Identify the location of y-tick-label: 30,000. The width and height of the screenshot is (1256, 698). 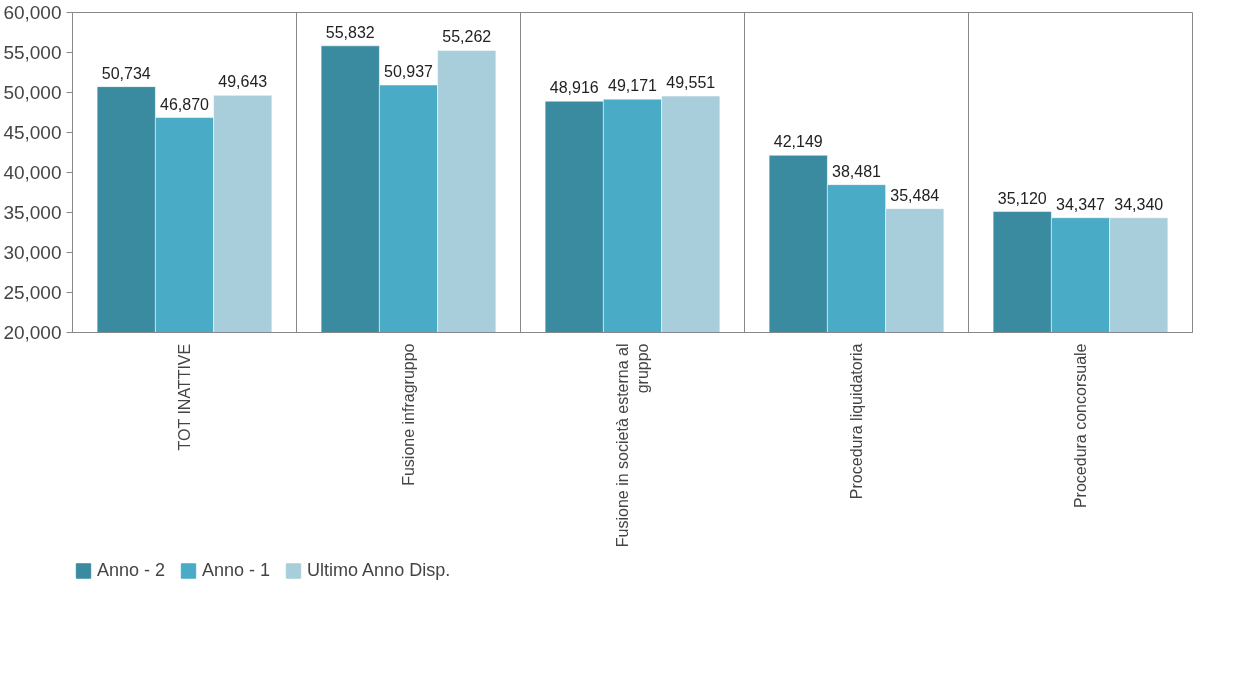
(32, 252).